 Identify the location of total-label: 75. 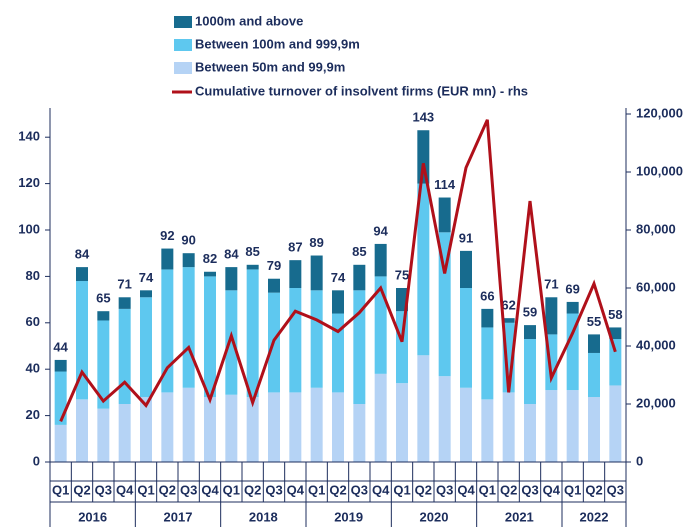
(402, 274).